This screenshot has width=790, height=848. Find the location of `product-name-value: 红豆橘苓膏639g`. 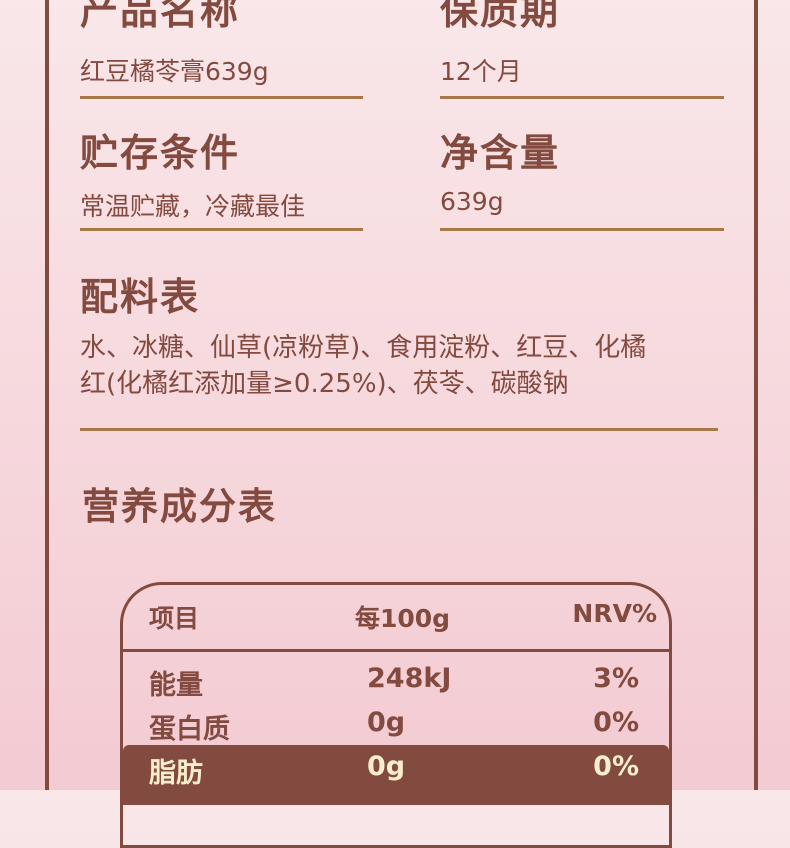

product-name-value: 红豆橘苓膏639g is located at coordinates (174, 71).